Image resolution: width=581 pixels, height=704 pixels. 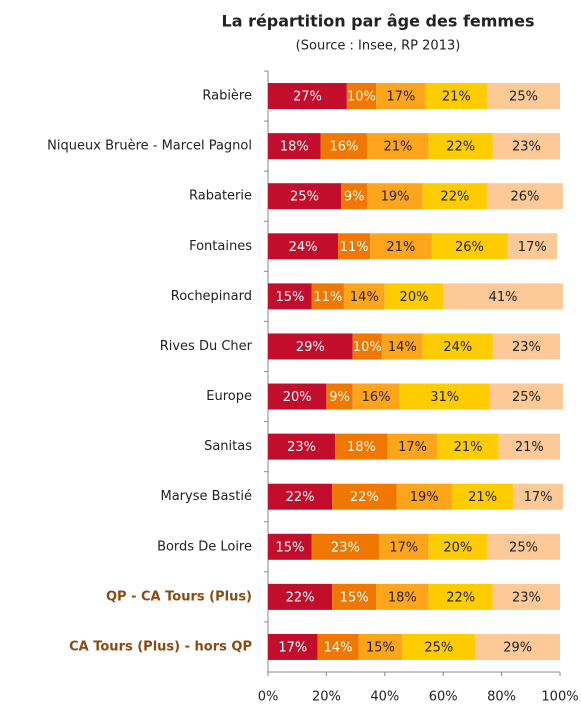 What do you see at coordinates (179, 596) in the screenshot?
I see `y-tick-label: QP - CA Tours (Plus)` at bounding box center [179, 596].